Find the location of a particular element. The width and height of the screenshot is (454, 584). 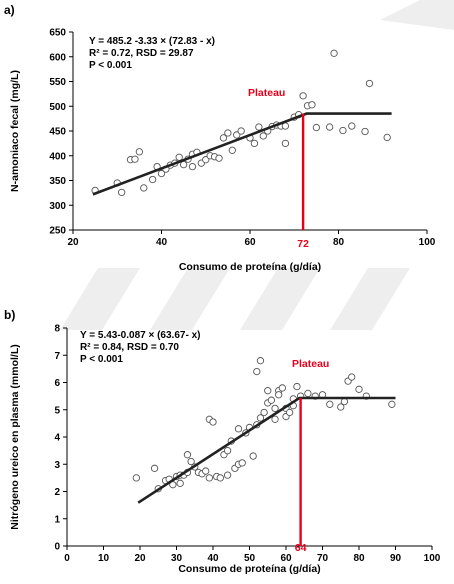

y-tick-label: 8 is located at coordinates (57, 329).